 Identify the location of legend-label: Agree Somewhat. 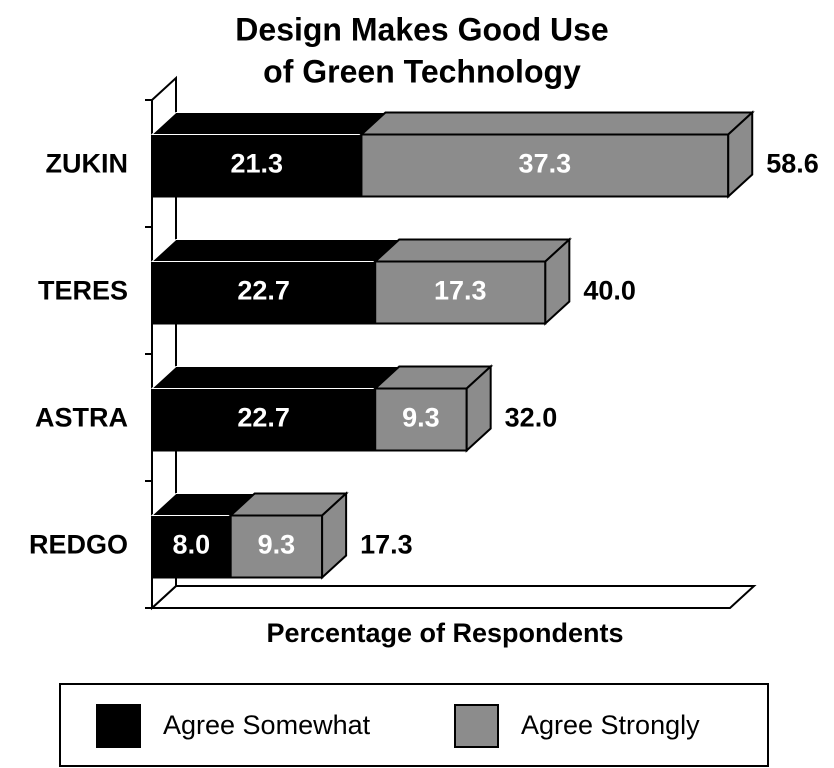
(267, 725).